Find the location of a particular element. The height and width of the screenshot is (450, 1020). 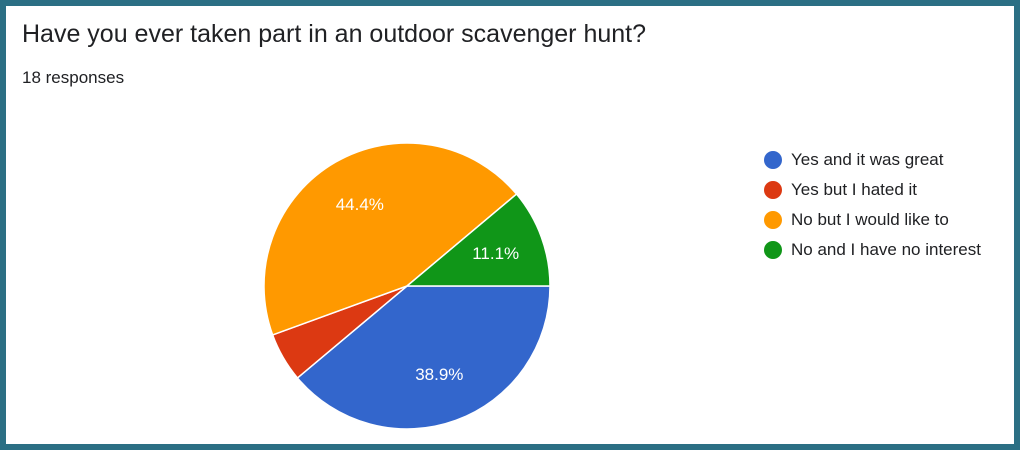

legend-item-4: No and I have no interest is located at coordinates (872, 250).